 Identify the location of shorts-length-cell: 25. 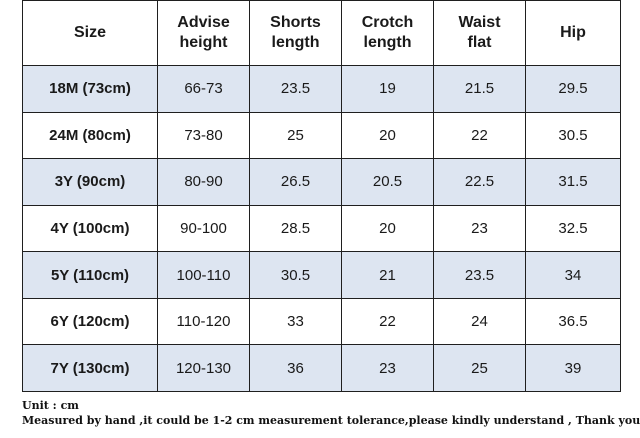
(295, 135).